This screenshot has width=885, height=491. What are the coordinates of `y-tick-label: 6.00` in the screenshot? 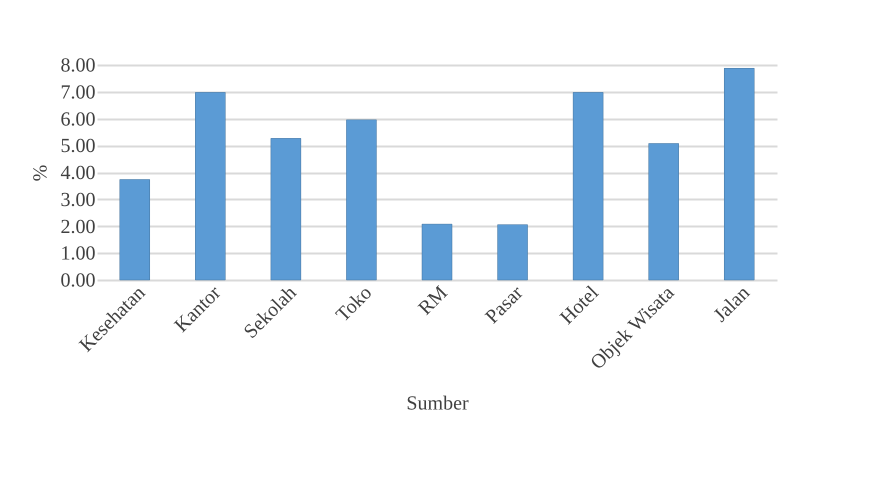 It's located at (78, 119).